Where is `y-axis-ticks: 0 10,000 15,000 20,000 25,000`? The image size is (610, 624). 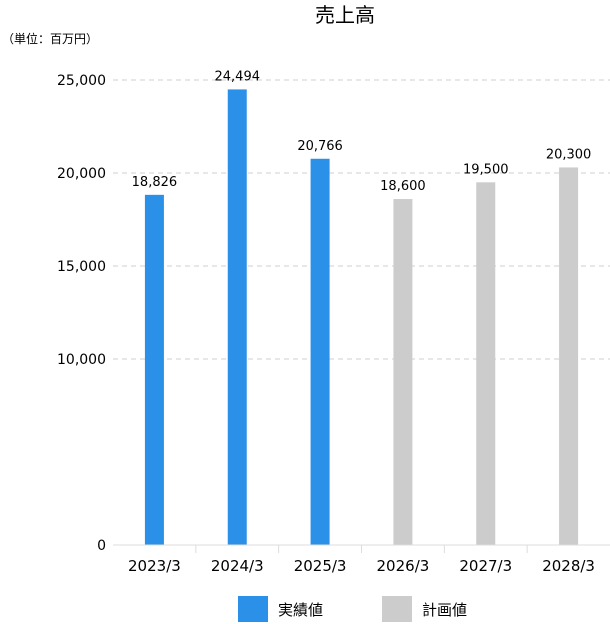 y-axis-ticks: 0 10,000 15,000 20,000 25,000 is located at coordinates (81, 313).